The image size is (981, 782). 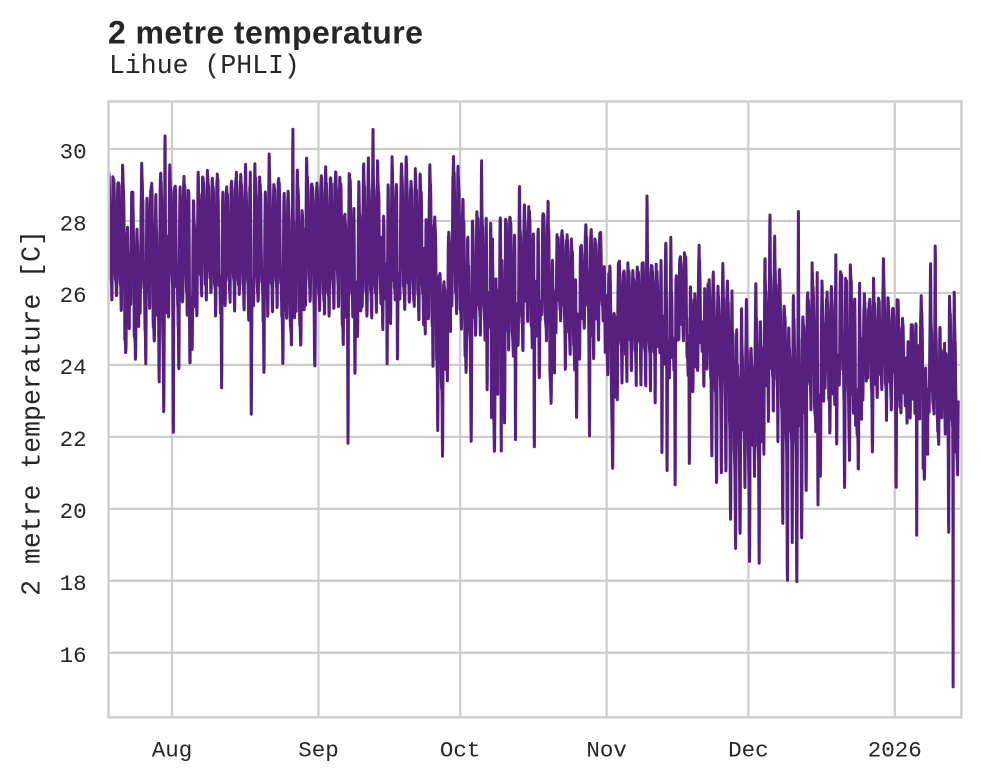 What do you see at coordinates (748, 751) in the screenshot?
I see `svg-text: Dec` at bounding box center [748, 751].